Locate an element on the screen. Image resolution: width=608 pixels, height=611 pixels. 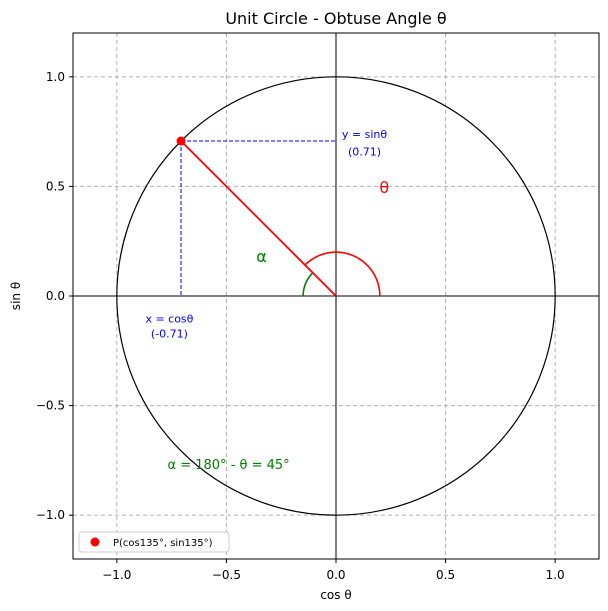
legend: P(cos135°, sin135°) is located at coordinates (154, 542).